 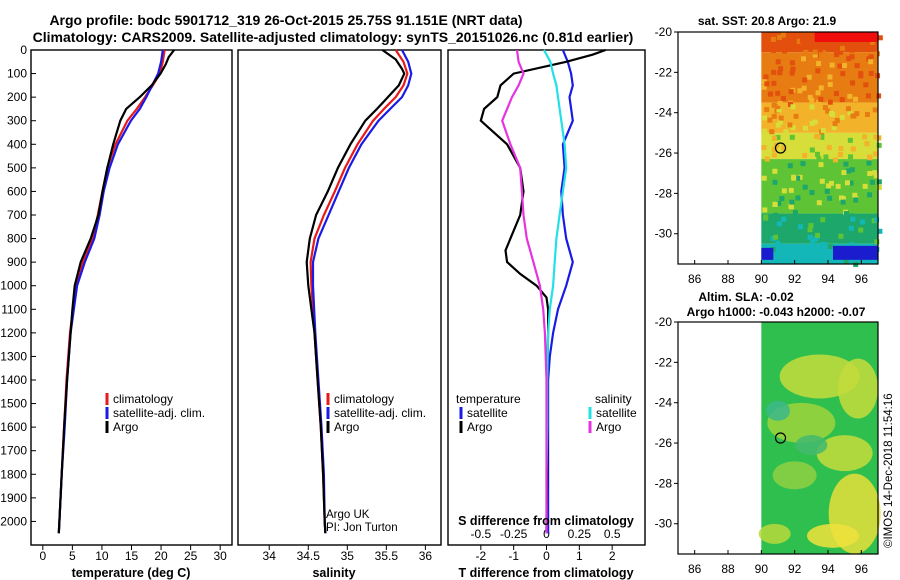 What do you see at coordinates (545, 554) in the screenshot?
I see `t-difference-x-ticks: -2 -1 0 1 2` at bounding box center [545, 554].